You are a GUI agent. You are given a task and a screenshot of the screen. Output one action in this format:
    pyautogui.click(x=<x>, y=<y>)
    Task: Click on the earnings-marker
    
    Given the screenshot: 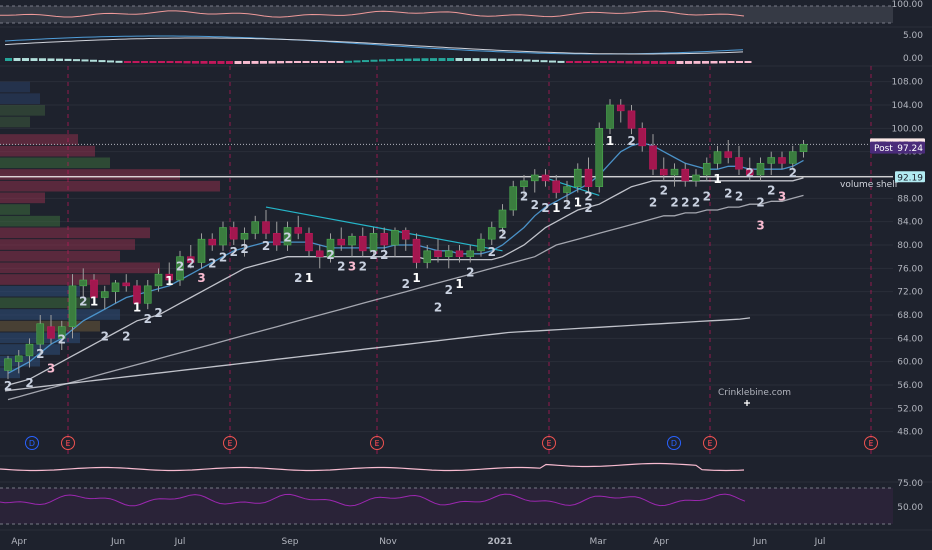 What is the action you would take?
    pyautogui.click(x=230, y=443)
    